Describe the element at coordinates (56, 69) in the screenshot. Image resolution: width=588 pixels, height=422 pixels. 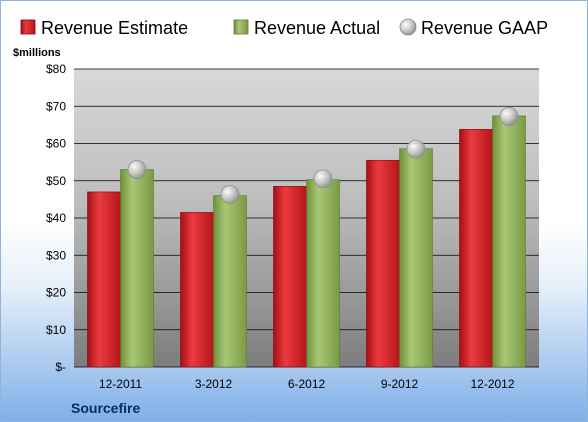
I see `y-tick-label: $80` at that location.